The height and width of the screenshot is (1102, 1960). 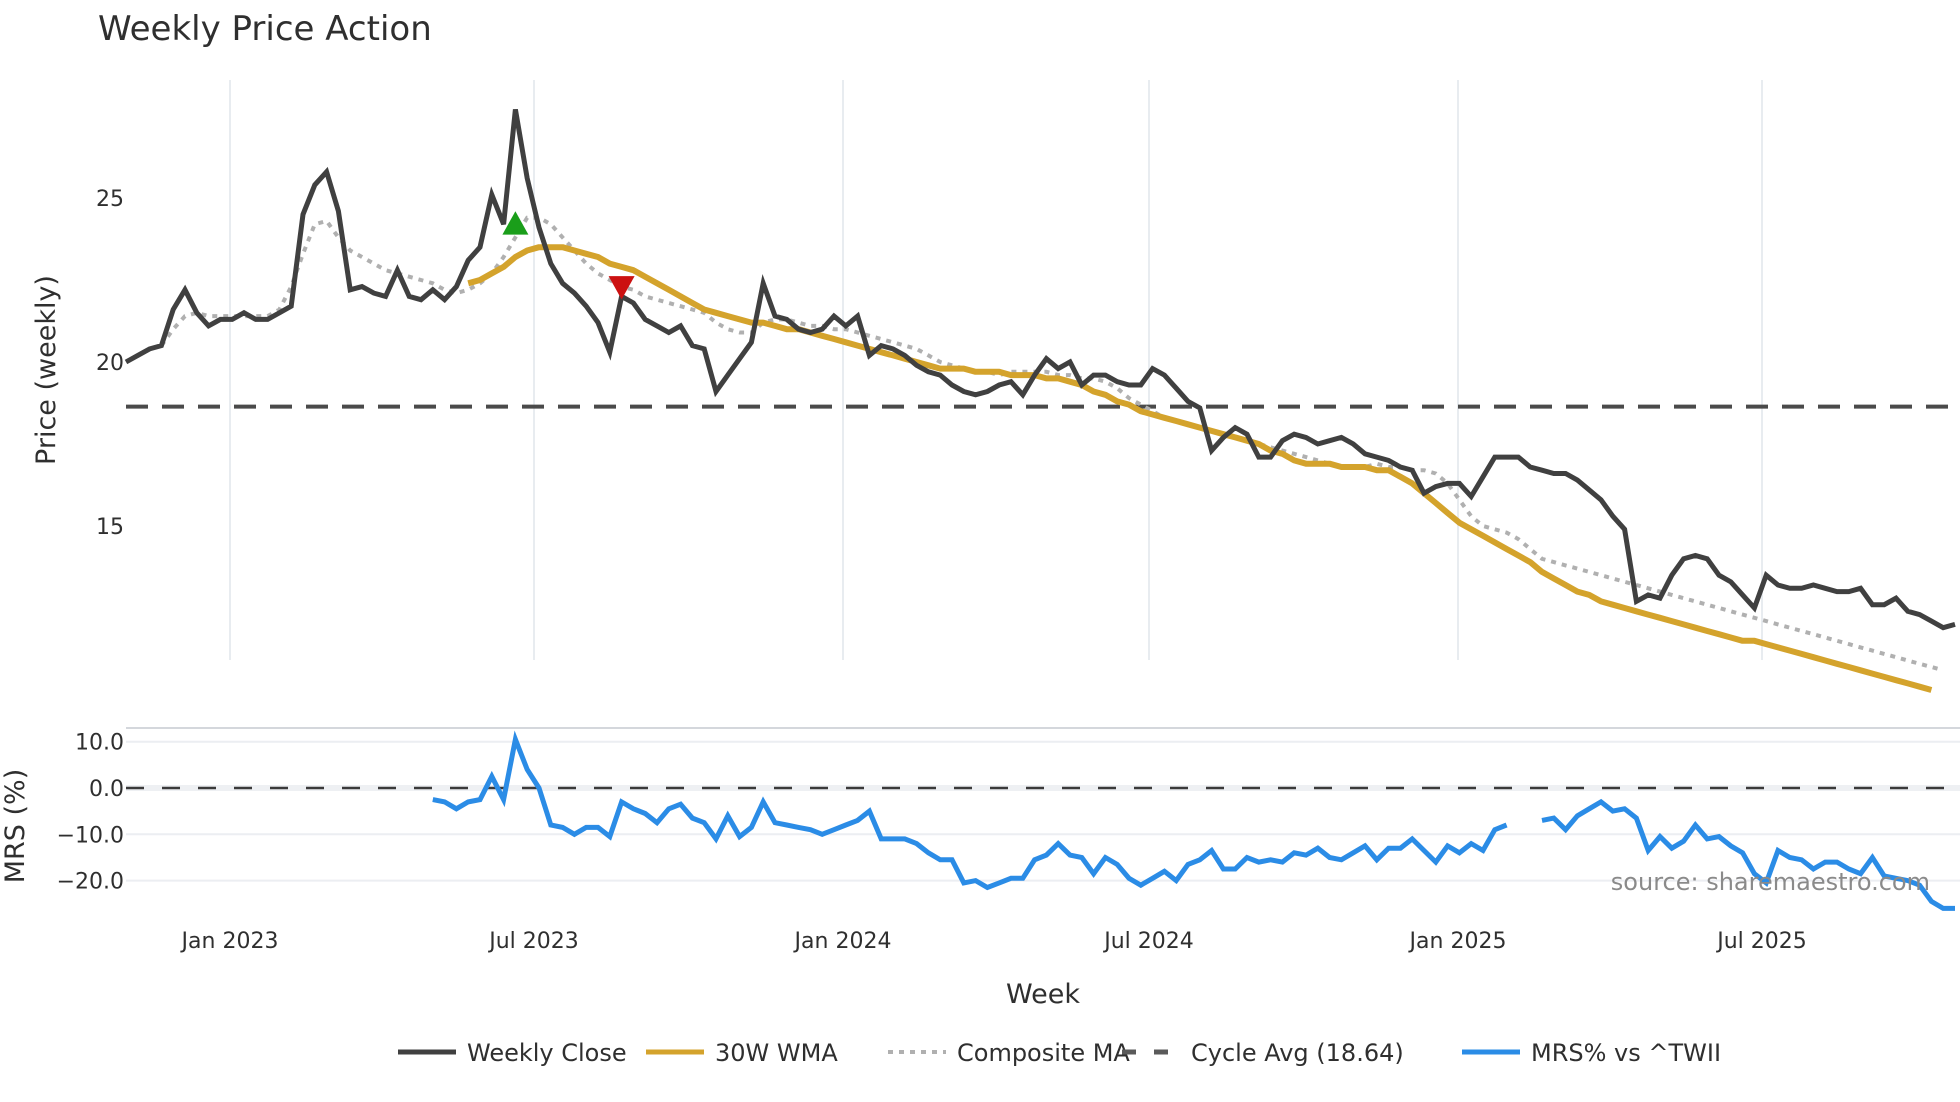 I want to click on legend-label: Composite MA, so click(x=1043, y=1053).